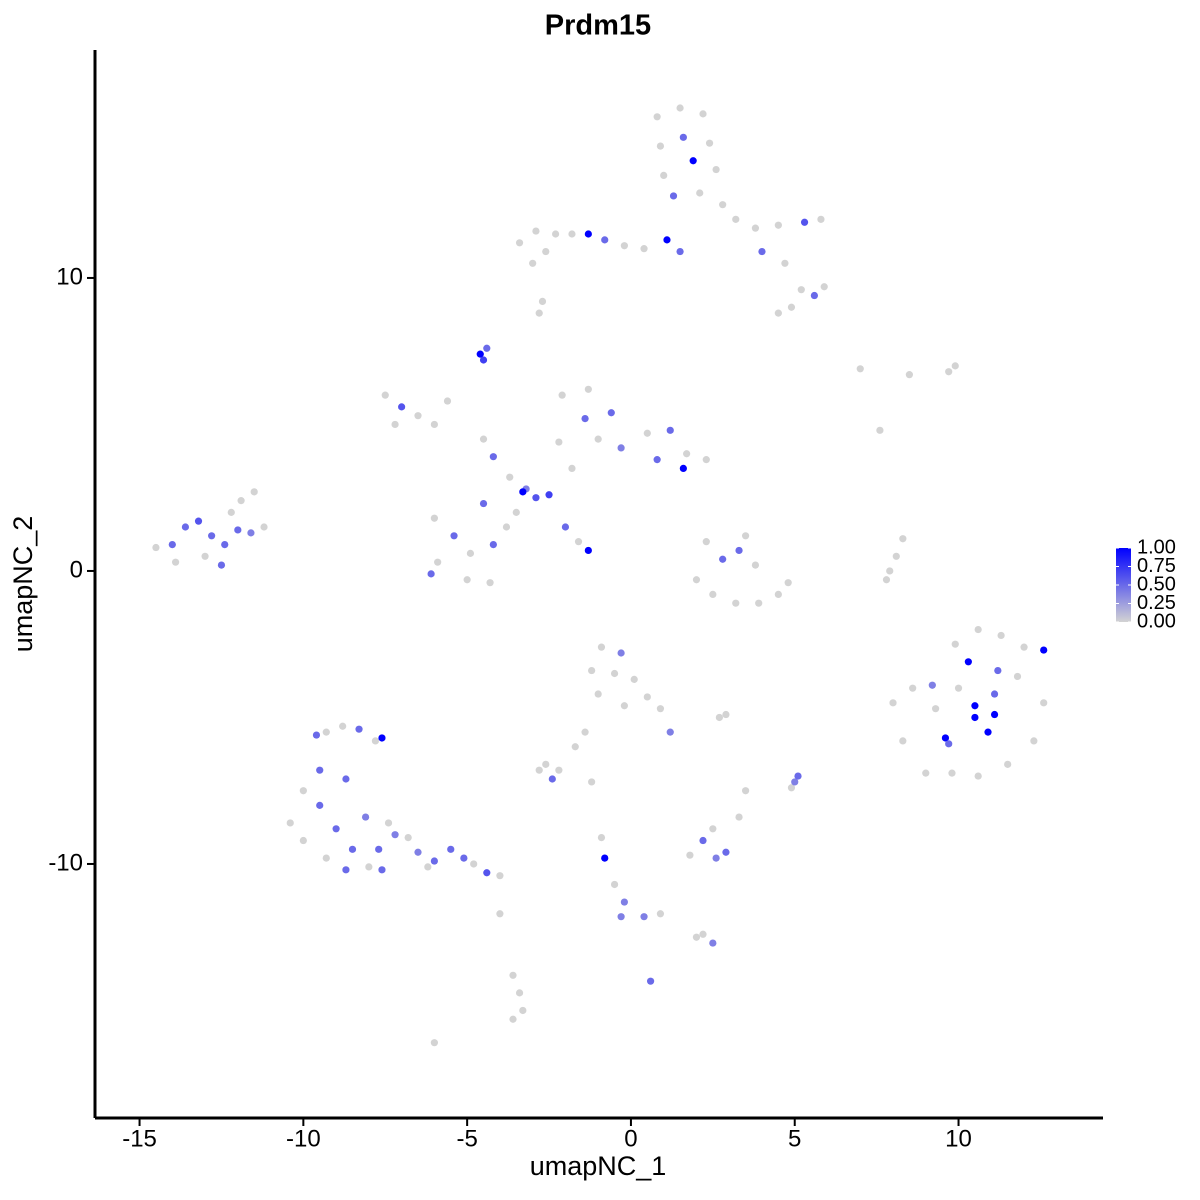  What do you see at coordinates (958, 1138) in the screenshot?
I see `x-tick-label: 10` at bounding box center [958, 1138].